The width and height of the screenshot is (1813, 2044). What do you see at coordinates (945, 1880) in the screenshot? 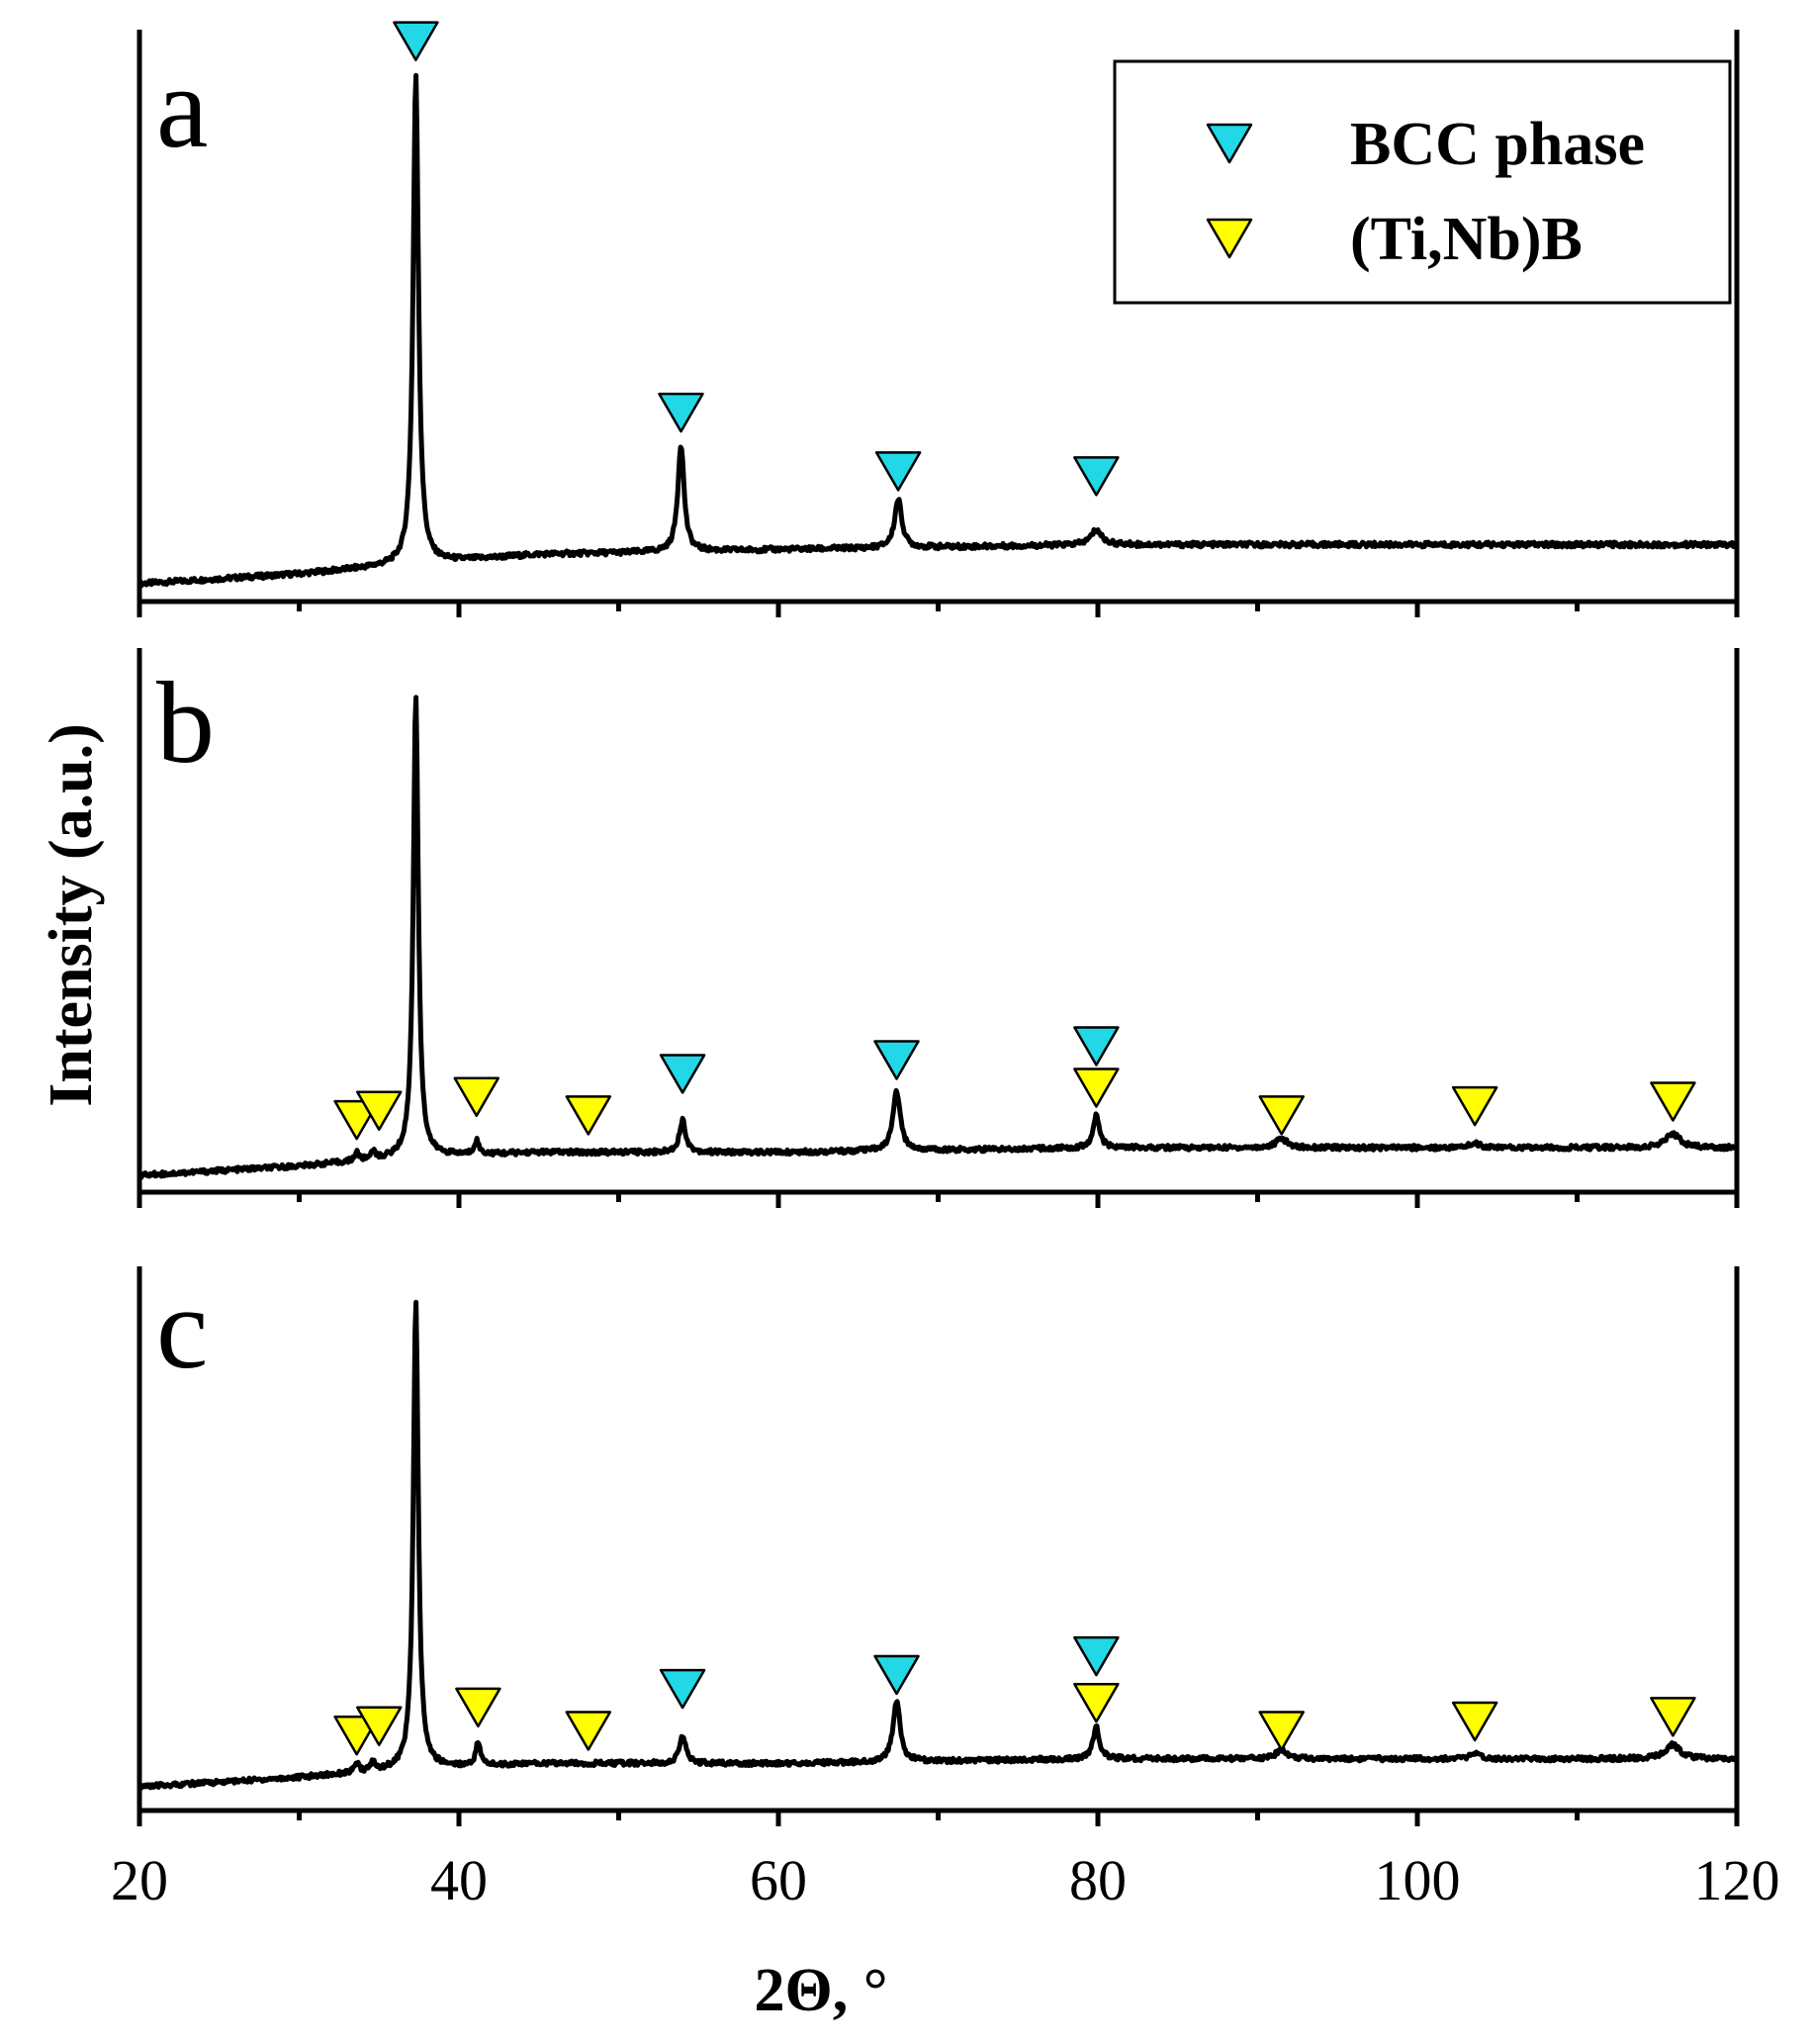
I see `x-tick-labels: 20 40 60 80 100 120` at bounding box center [945, 1880].